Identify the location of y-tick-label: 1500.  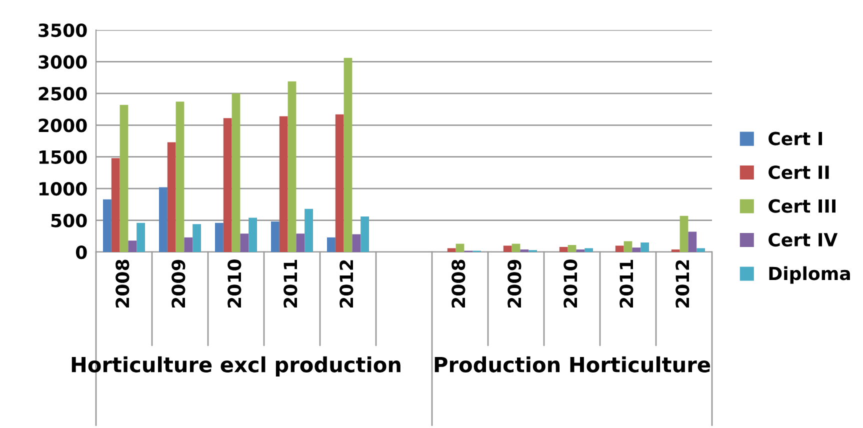
(63, 157).